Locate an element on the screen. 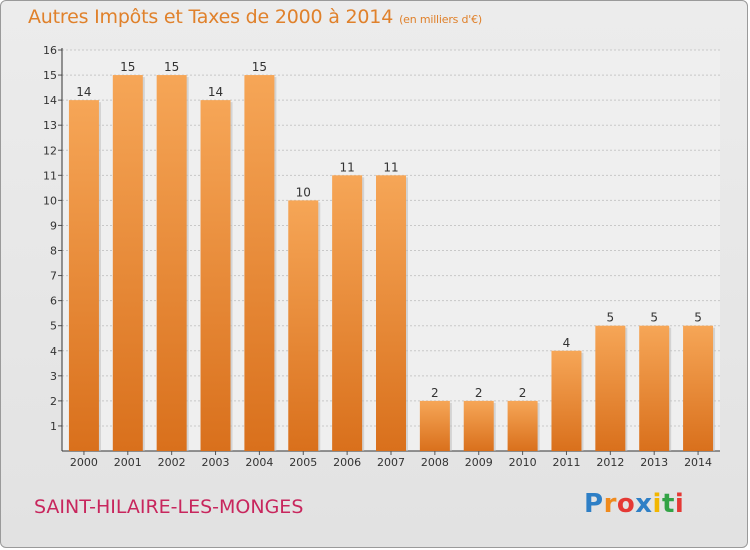  logo-letter: r is located at coordinates (610, 504).